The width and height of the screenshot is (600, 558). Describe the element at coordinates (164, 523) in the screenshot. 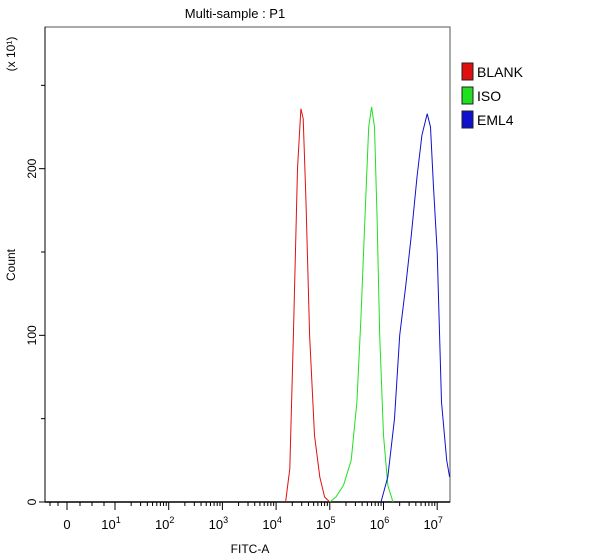

I see `x-tick-label: 10²` at that location.